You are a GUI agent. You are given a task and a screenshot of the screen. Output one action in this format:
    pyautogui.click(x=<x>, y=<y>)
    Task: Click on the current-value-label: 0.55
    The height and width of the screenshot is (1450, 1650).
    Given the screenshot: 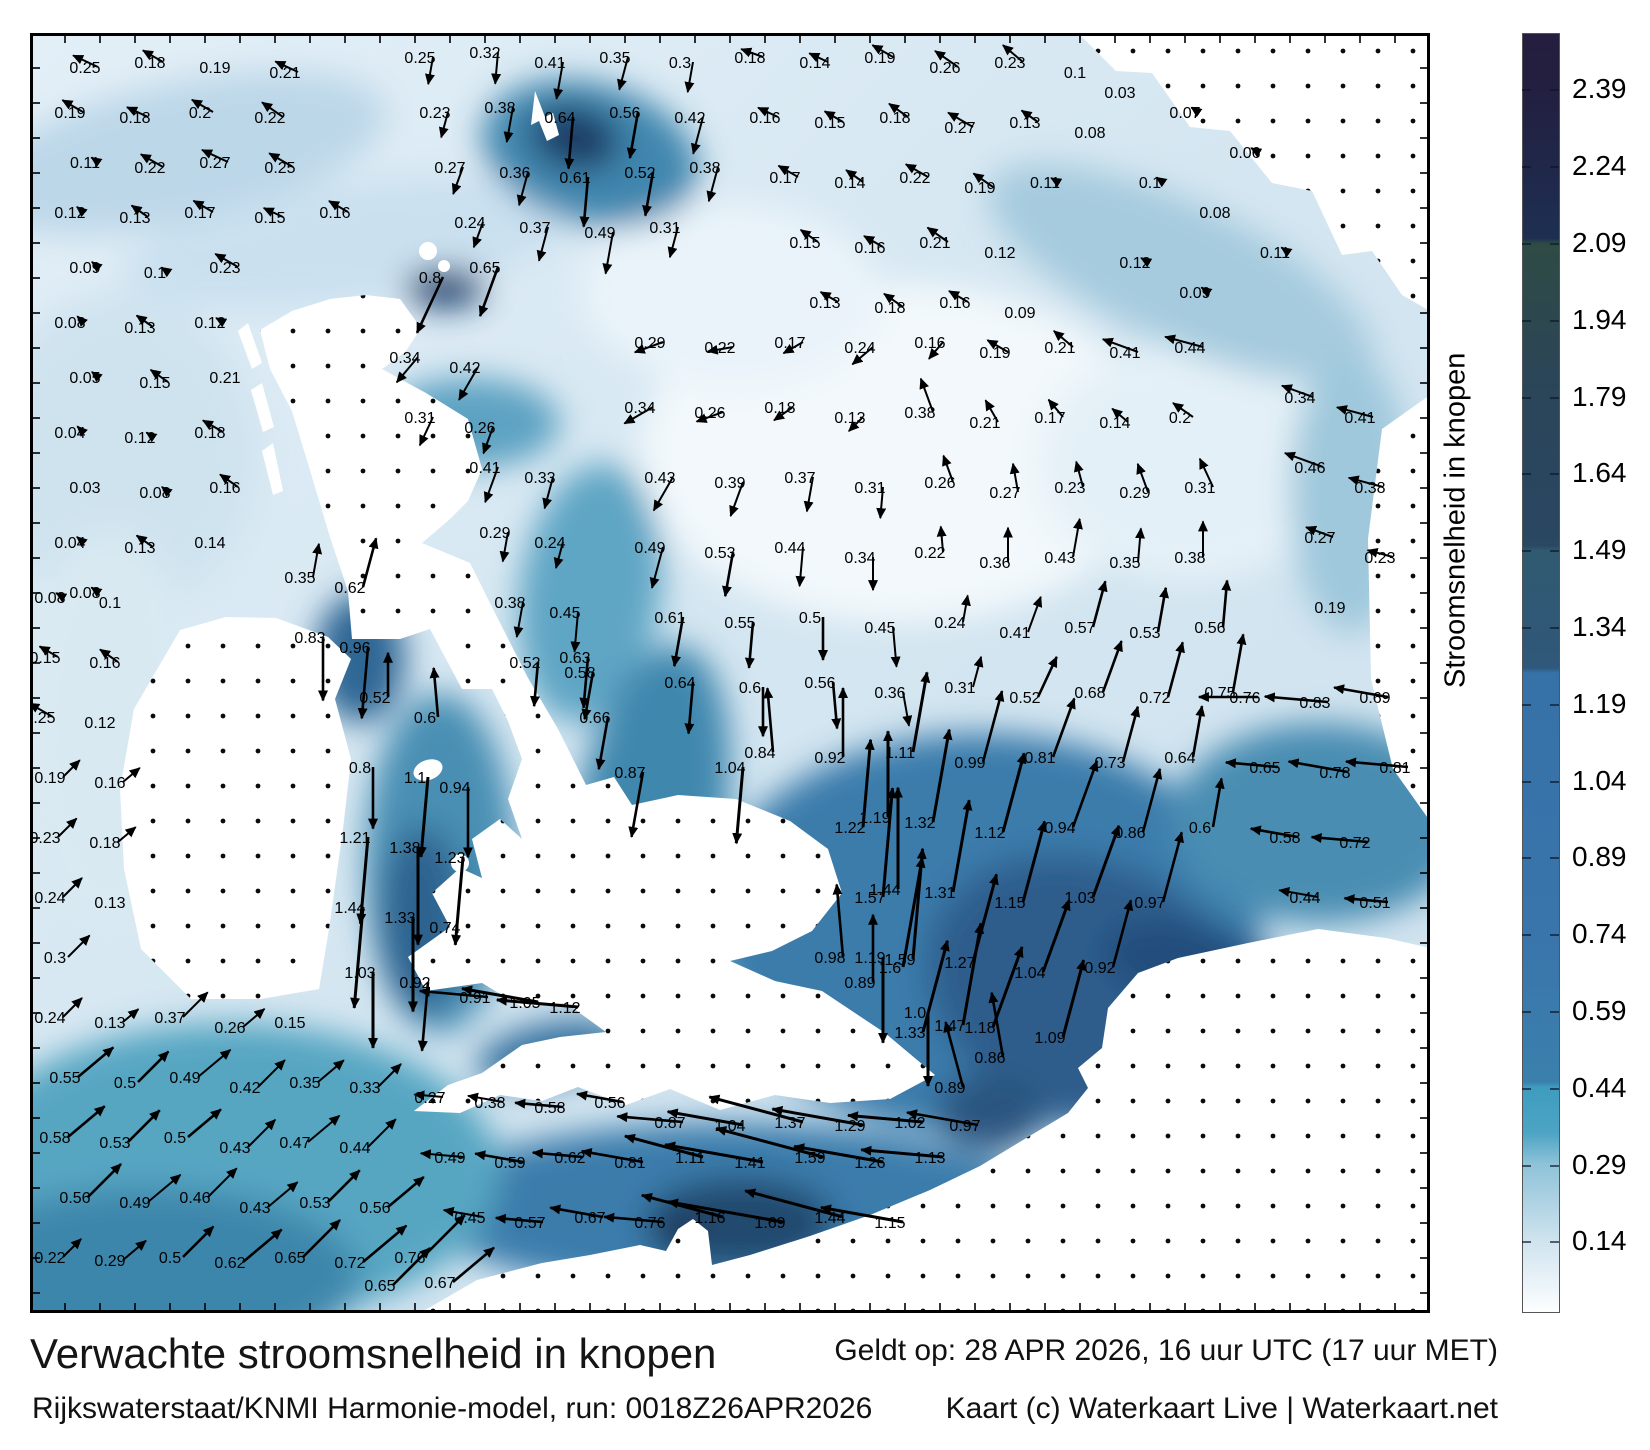 What is the action you would take?
    pyautogui.click(x=739, y=623)
    